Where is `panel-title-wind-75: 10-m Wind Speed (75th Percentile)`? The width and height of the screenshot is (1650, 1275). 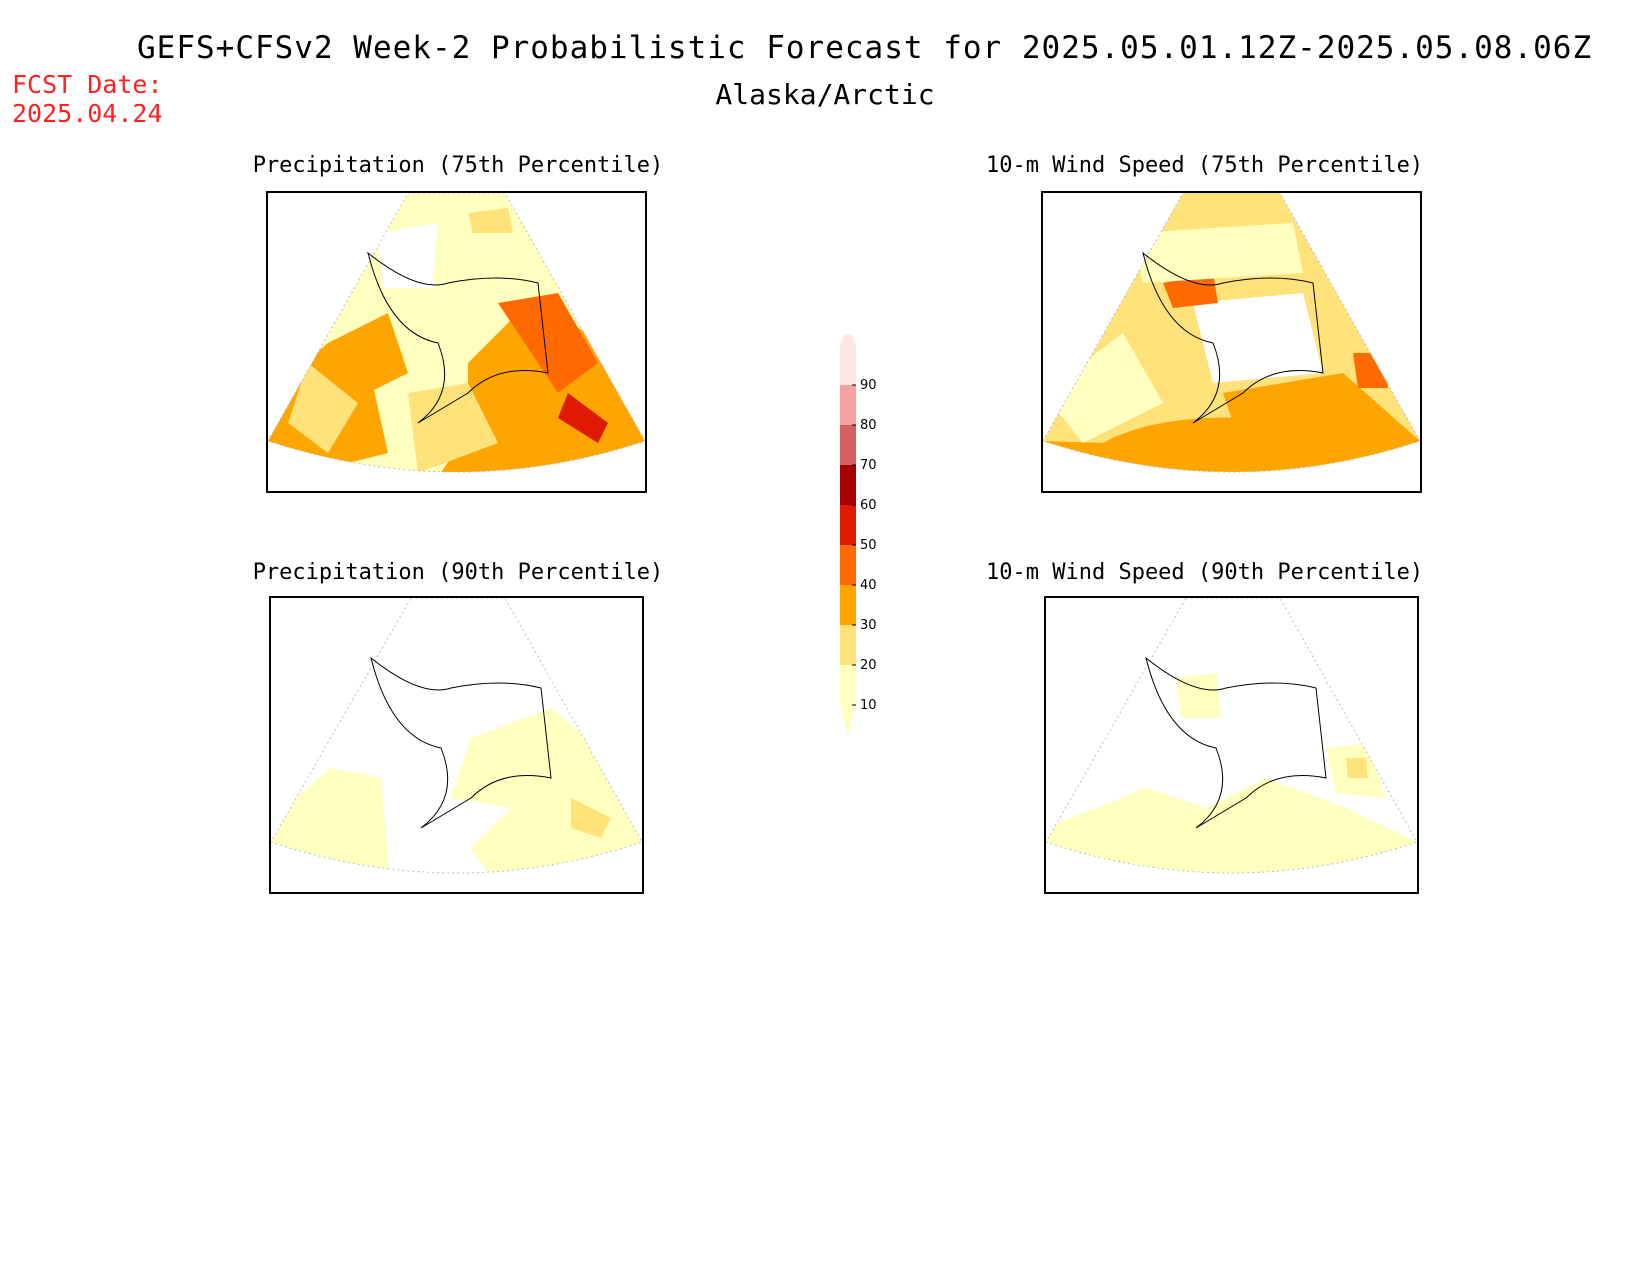 panel-title-wind-75: 10-m Wind Speed (75th Percentile) is located at coordinates (1205, 165).